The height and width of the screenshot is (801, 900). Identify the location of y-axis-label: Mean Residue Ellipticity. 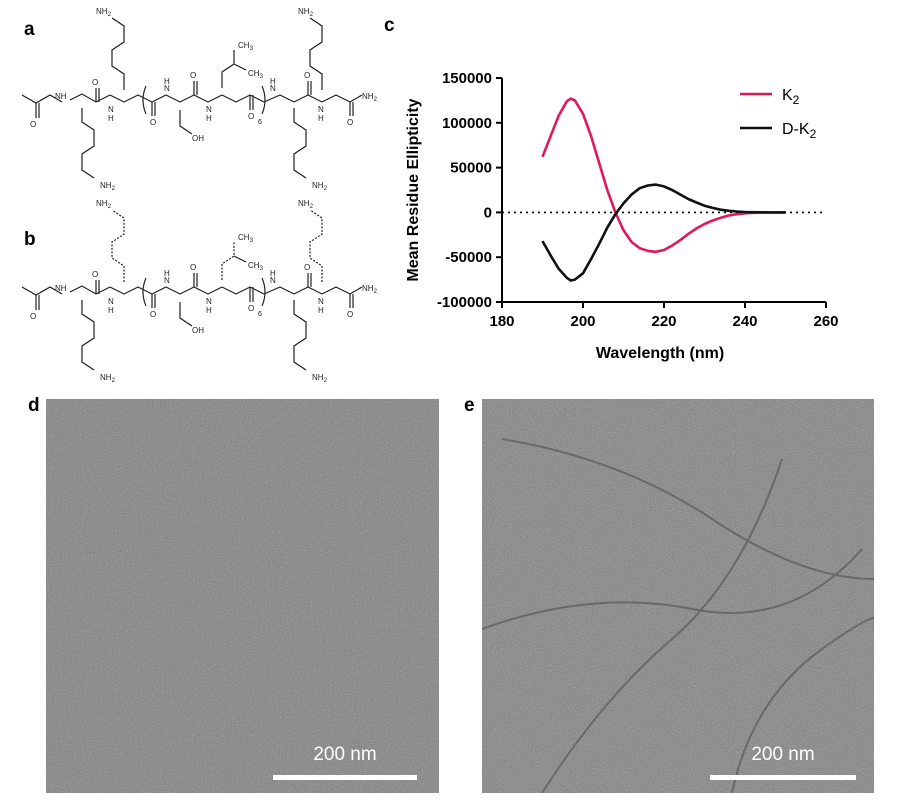
(413, 189).